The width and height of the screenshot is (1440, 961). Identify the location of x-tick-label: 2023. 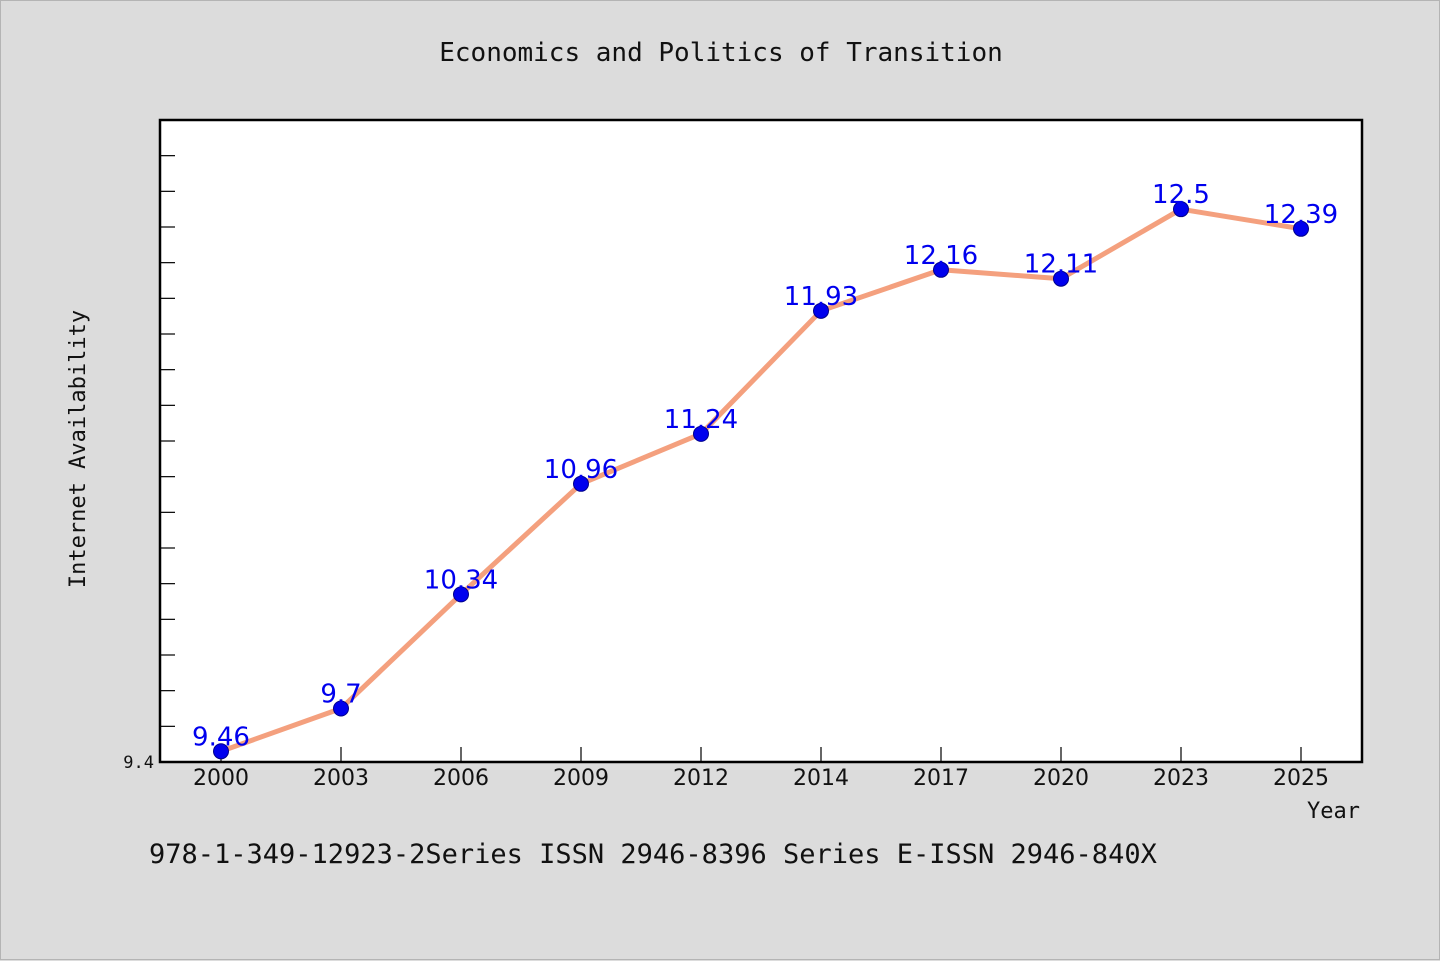
(1181, 778).